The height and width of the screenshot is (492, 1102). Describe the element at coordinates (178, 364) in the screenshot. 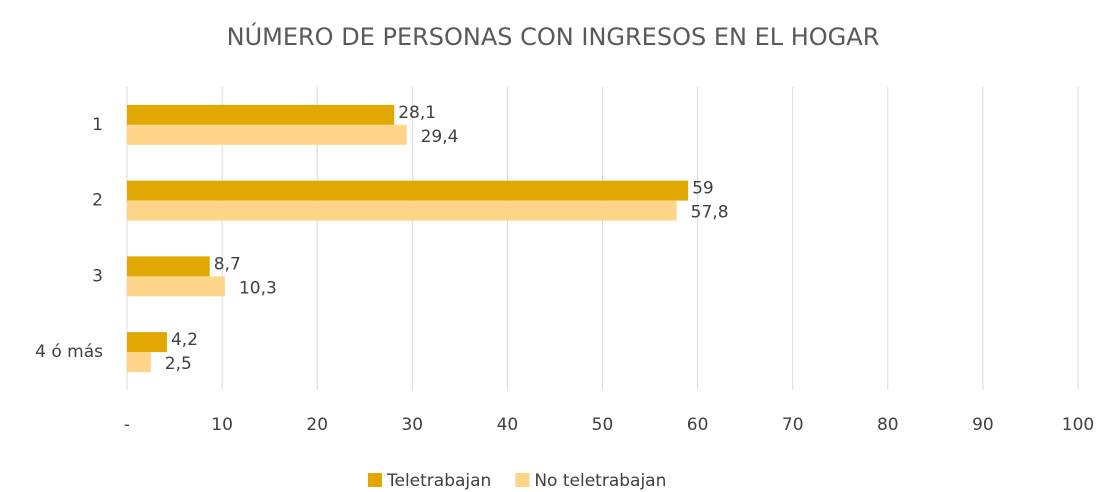

I see `data-label: 2,5` at that location.